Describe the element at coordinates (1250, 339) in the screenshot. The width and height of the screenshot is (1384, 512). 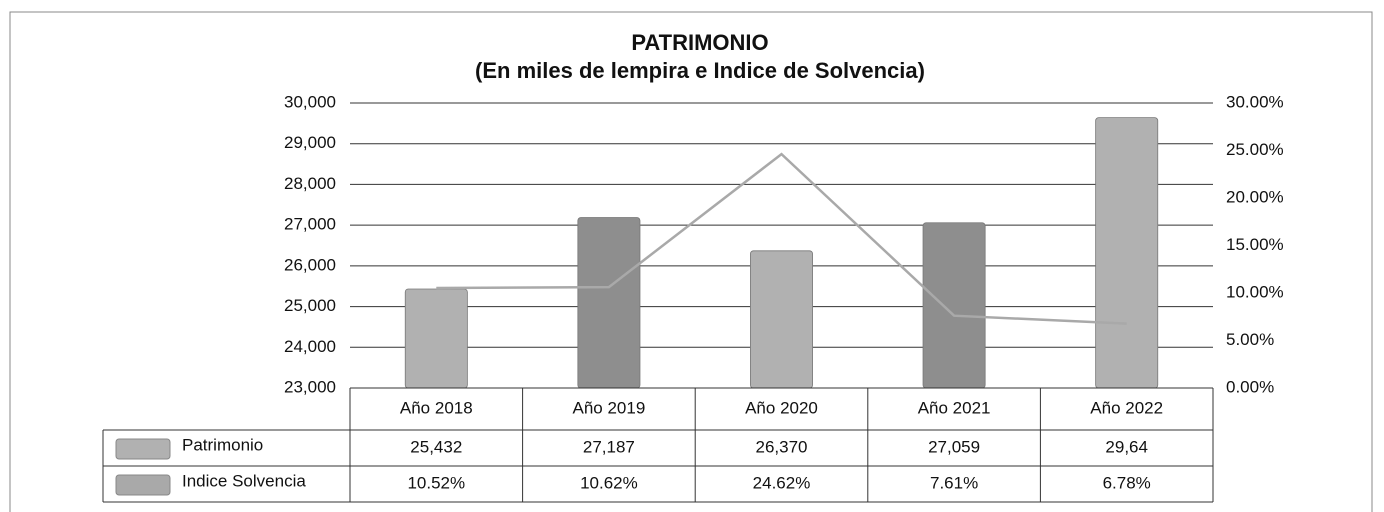
I see `y2-tick-label: 5.00%` at that location.